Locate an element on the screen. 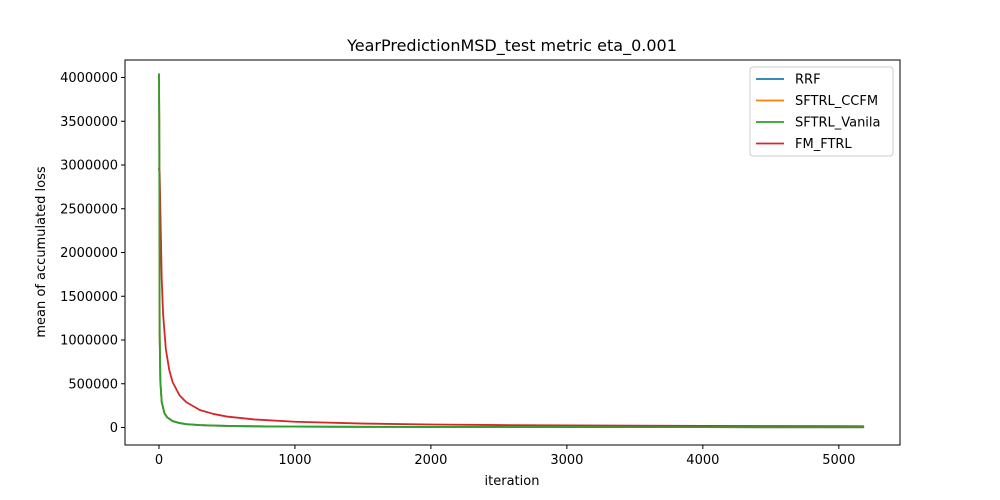  x-tick-label: 3000 is located at coordinates (566, 460).